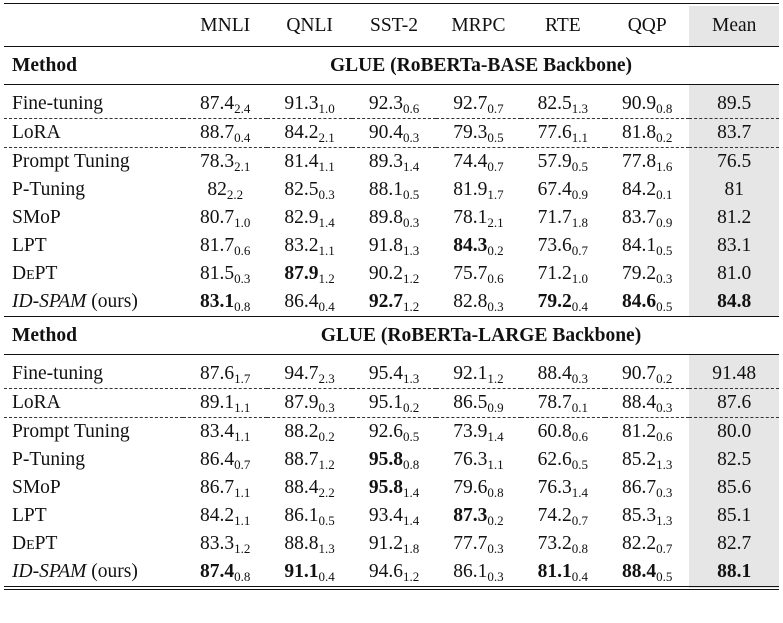 This screenshot has width=783, height=623. I want to click on score-cell: 89.31.4, so click(394, 162).